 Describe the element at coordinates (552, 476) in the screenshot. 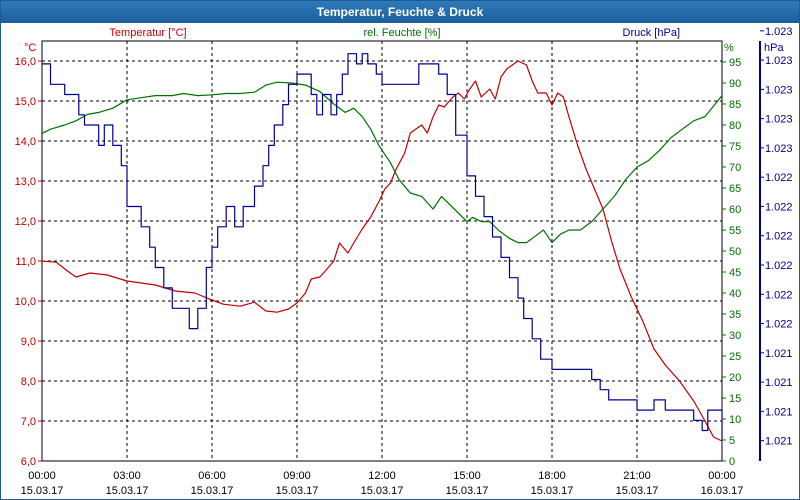

I see `x-tick-time: 18:00` at that location.